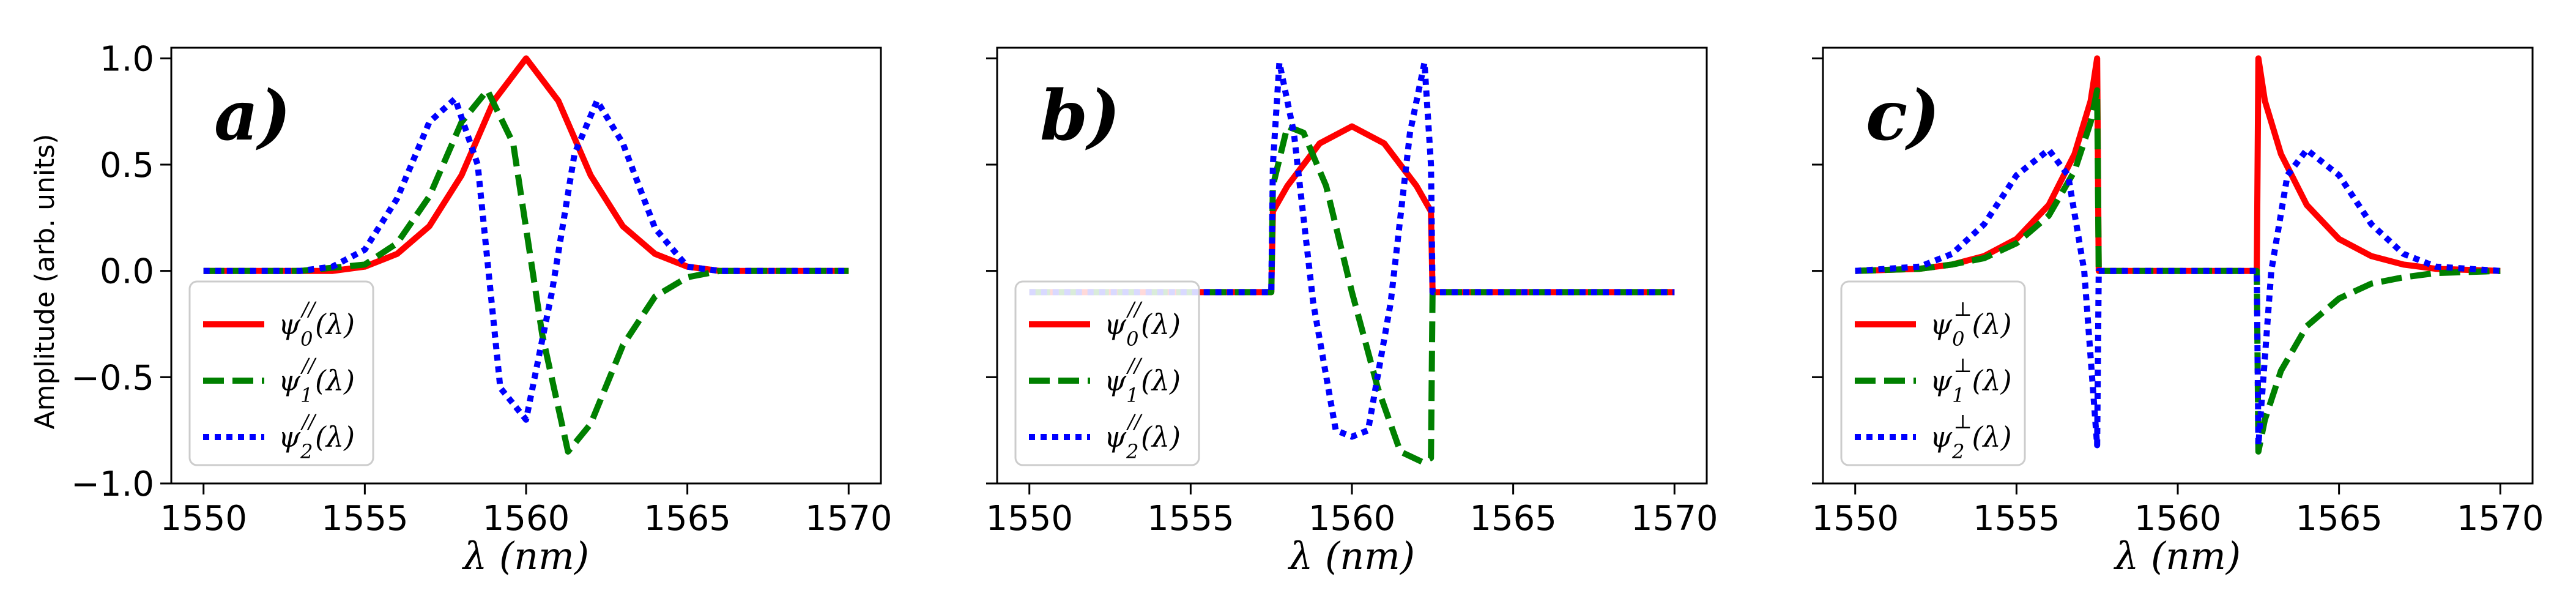  I want to click on y-axis-label: Amplitude (arb. units), so click(45, 282).